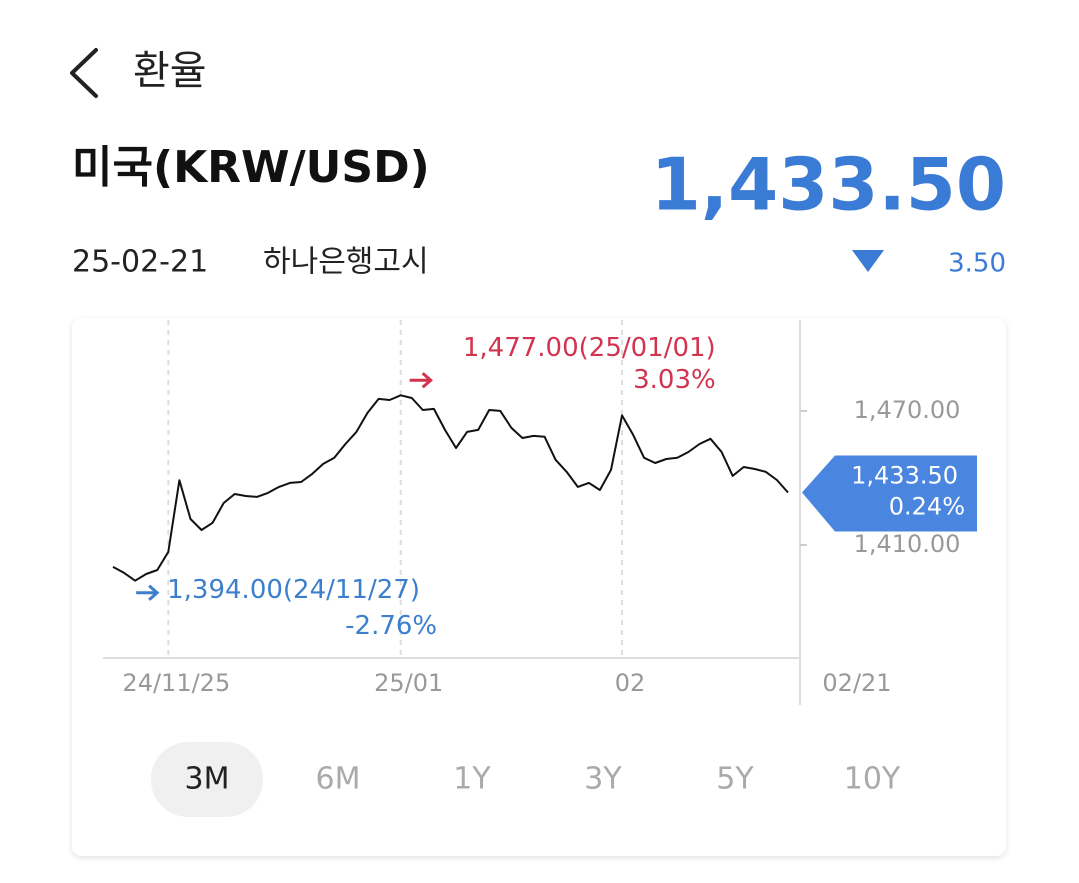 The image size is (1079, 883). What do you see at coordinates (828, 185) in the screenshot?
I see `price: 1,433.50` at bounding box center [828, 185].